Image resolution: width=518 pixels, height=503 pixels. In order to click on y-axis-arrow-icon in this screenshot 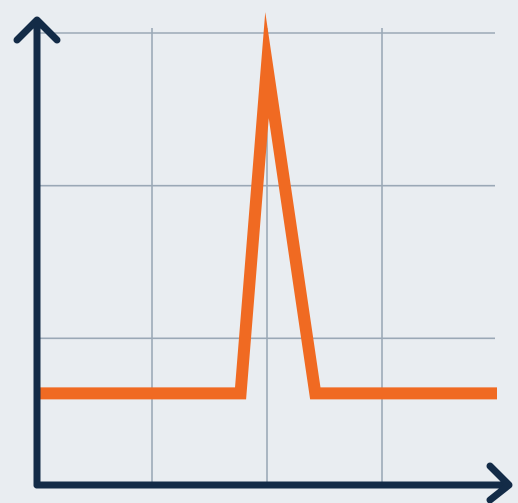, I will do `click(37, 30)`.